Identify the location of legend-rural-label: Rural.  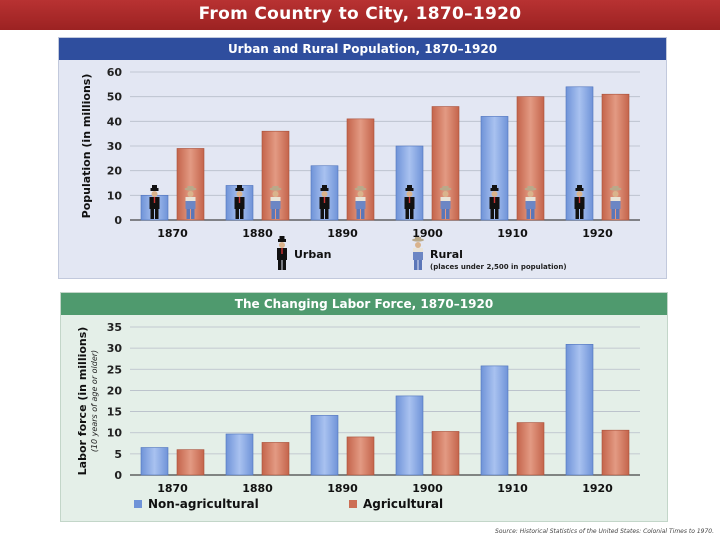
(446, 254).